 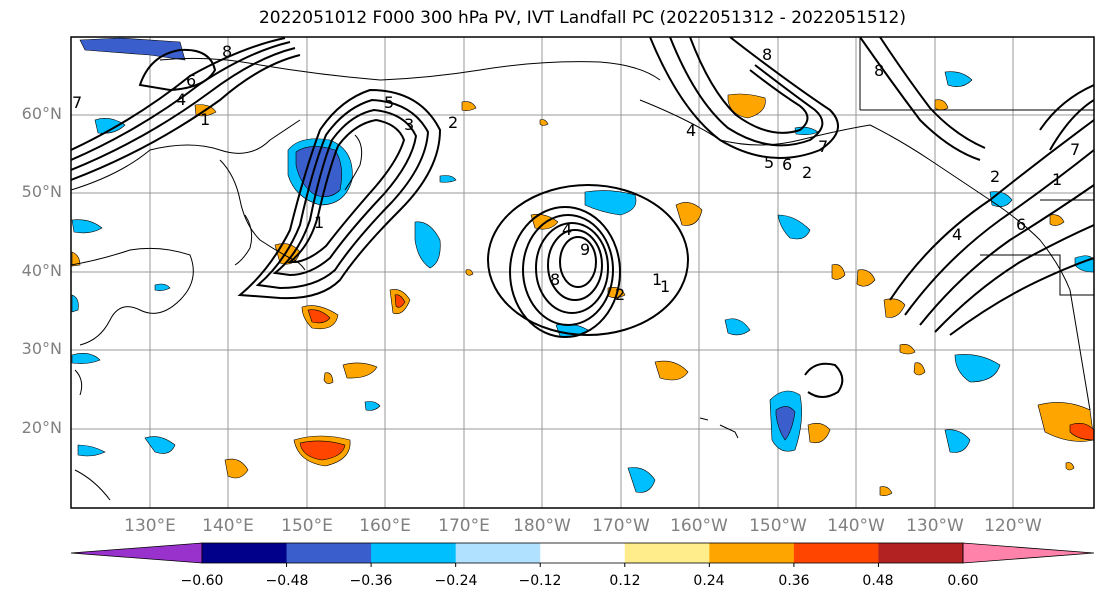 I want to click on lon-label: 120°W, so click(x=1013, y=526).